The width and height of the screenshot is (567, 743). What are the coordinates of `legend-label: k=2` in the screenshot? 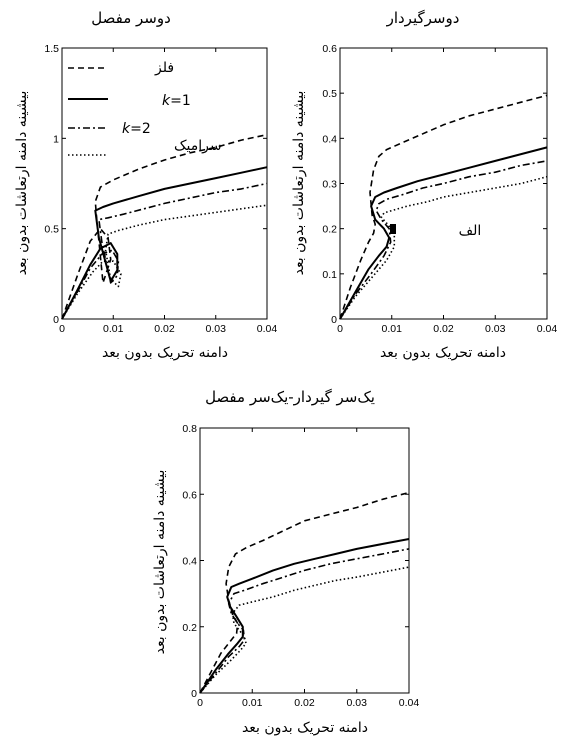 It's located at (136, 129).